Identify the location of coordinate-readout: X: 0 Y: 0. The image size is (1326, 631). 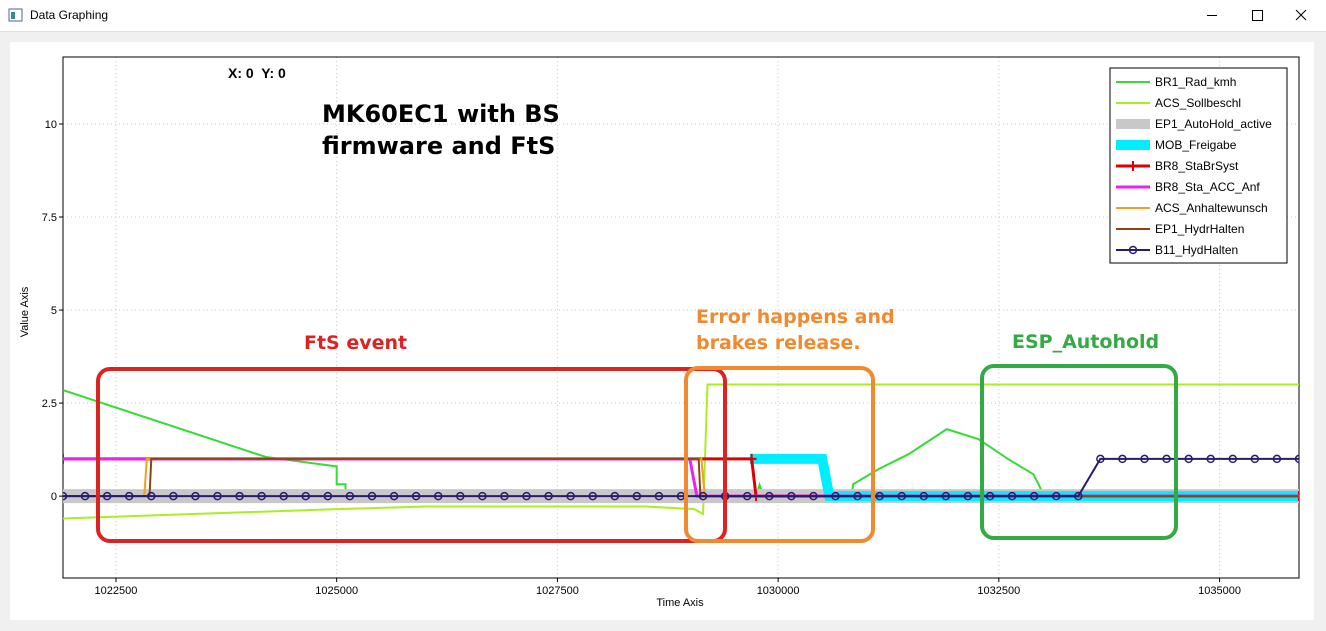
(257, 73).